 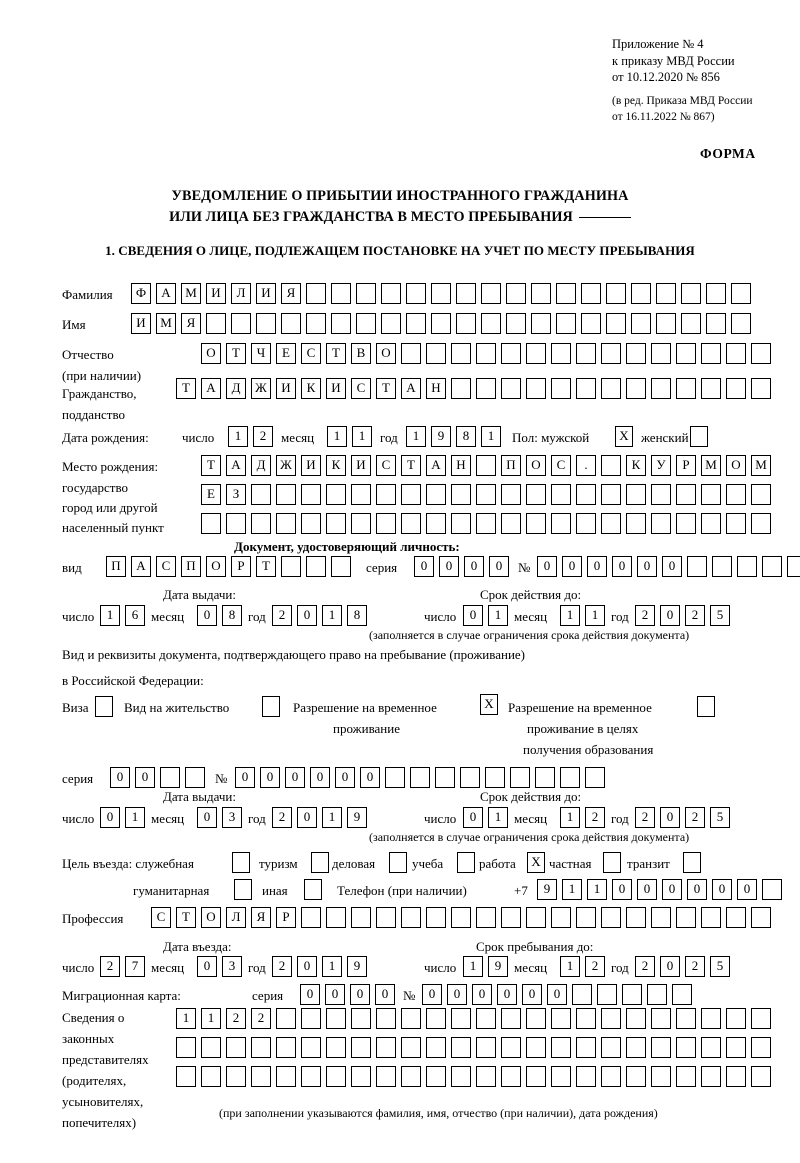 What do you see at coordinates (241, 862) in the screenshot?
I see `purpose-official-checkbox` at bounding box center [241, 862].